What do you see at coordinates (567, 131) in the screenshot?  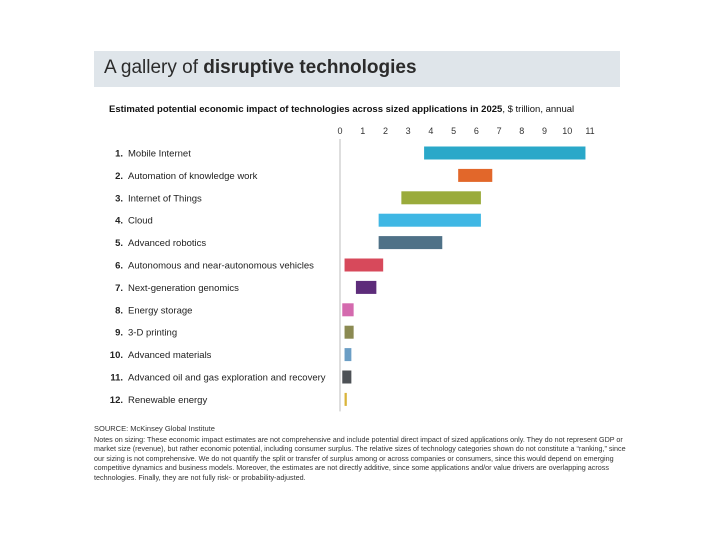 I see `x-tick-label: 10` at bounding box center [567, 131].